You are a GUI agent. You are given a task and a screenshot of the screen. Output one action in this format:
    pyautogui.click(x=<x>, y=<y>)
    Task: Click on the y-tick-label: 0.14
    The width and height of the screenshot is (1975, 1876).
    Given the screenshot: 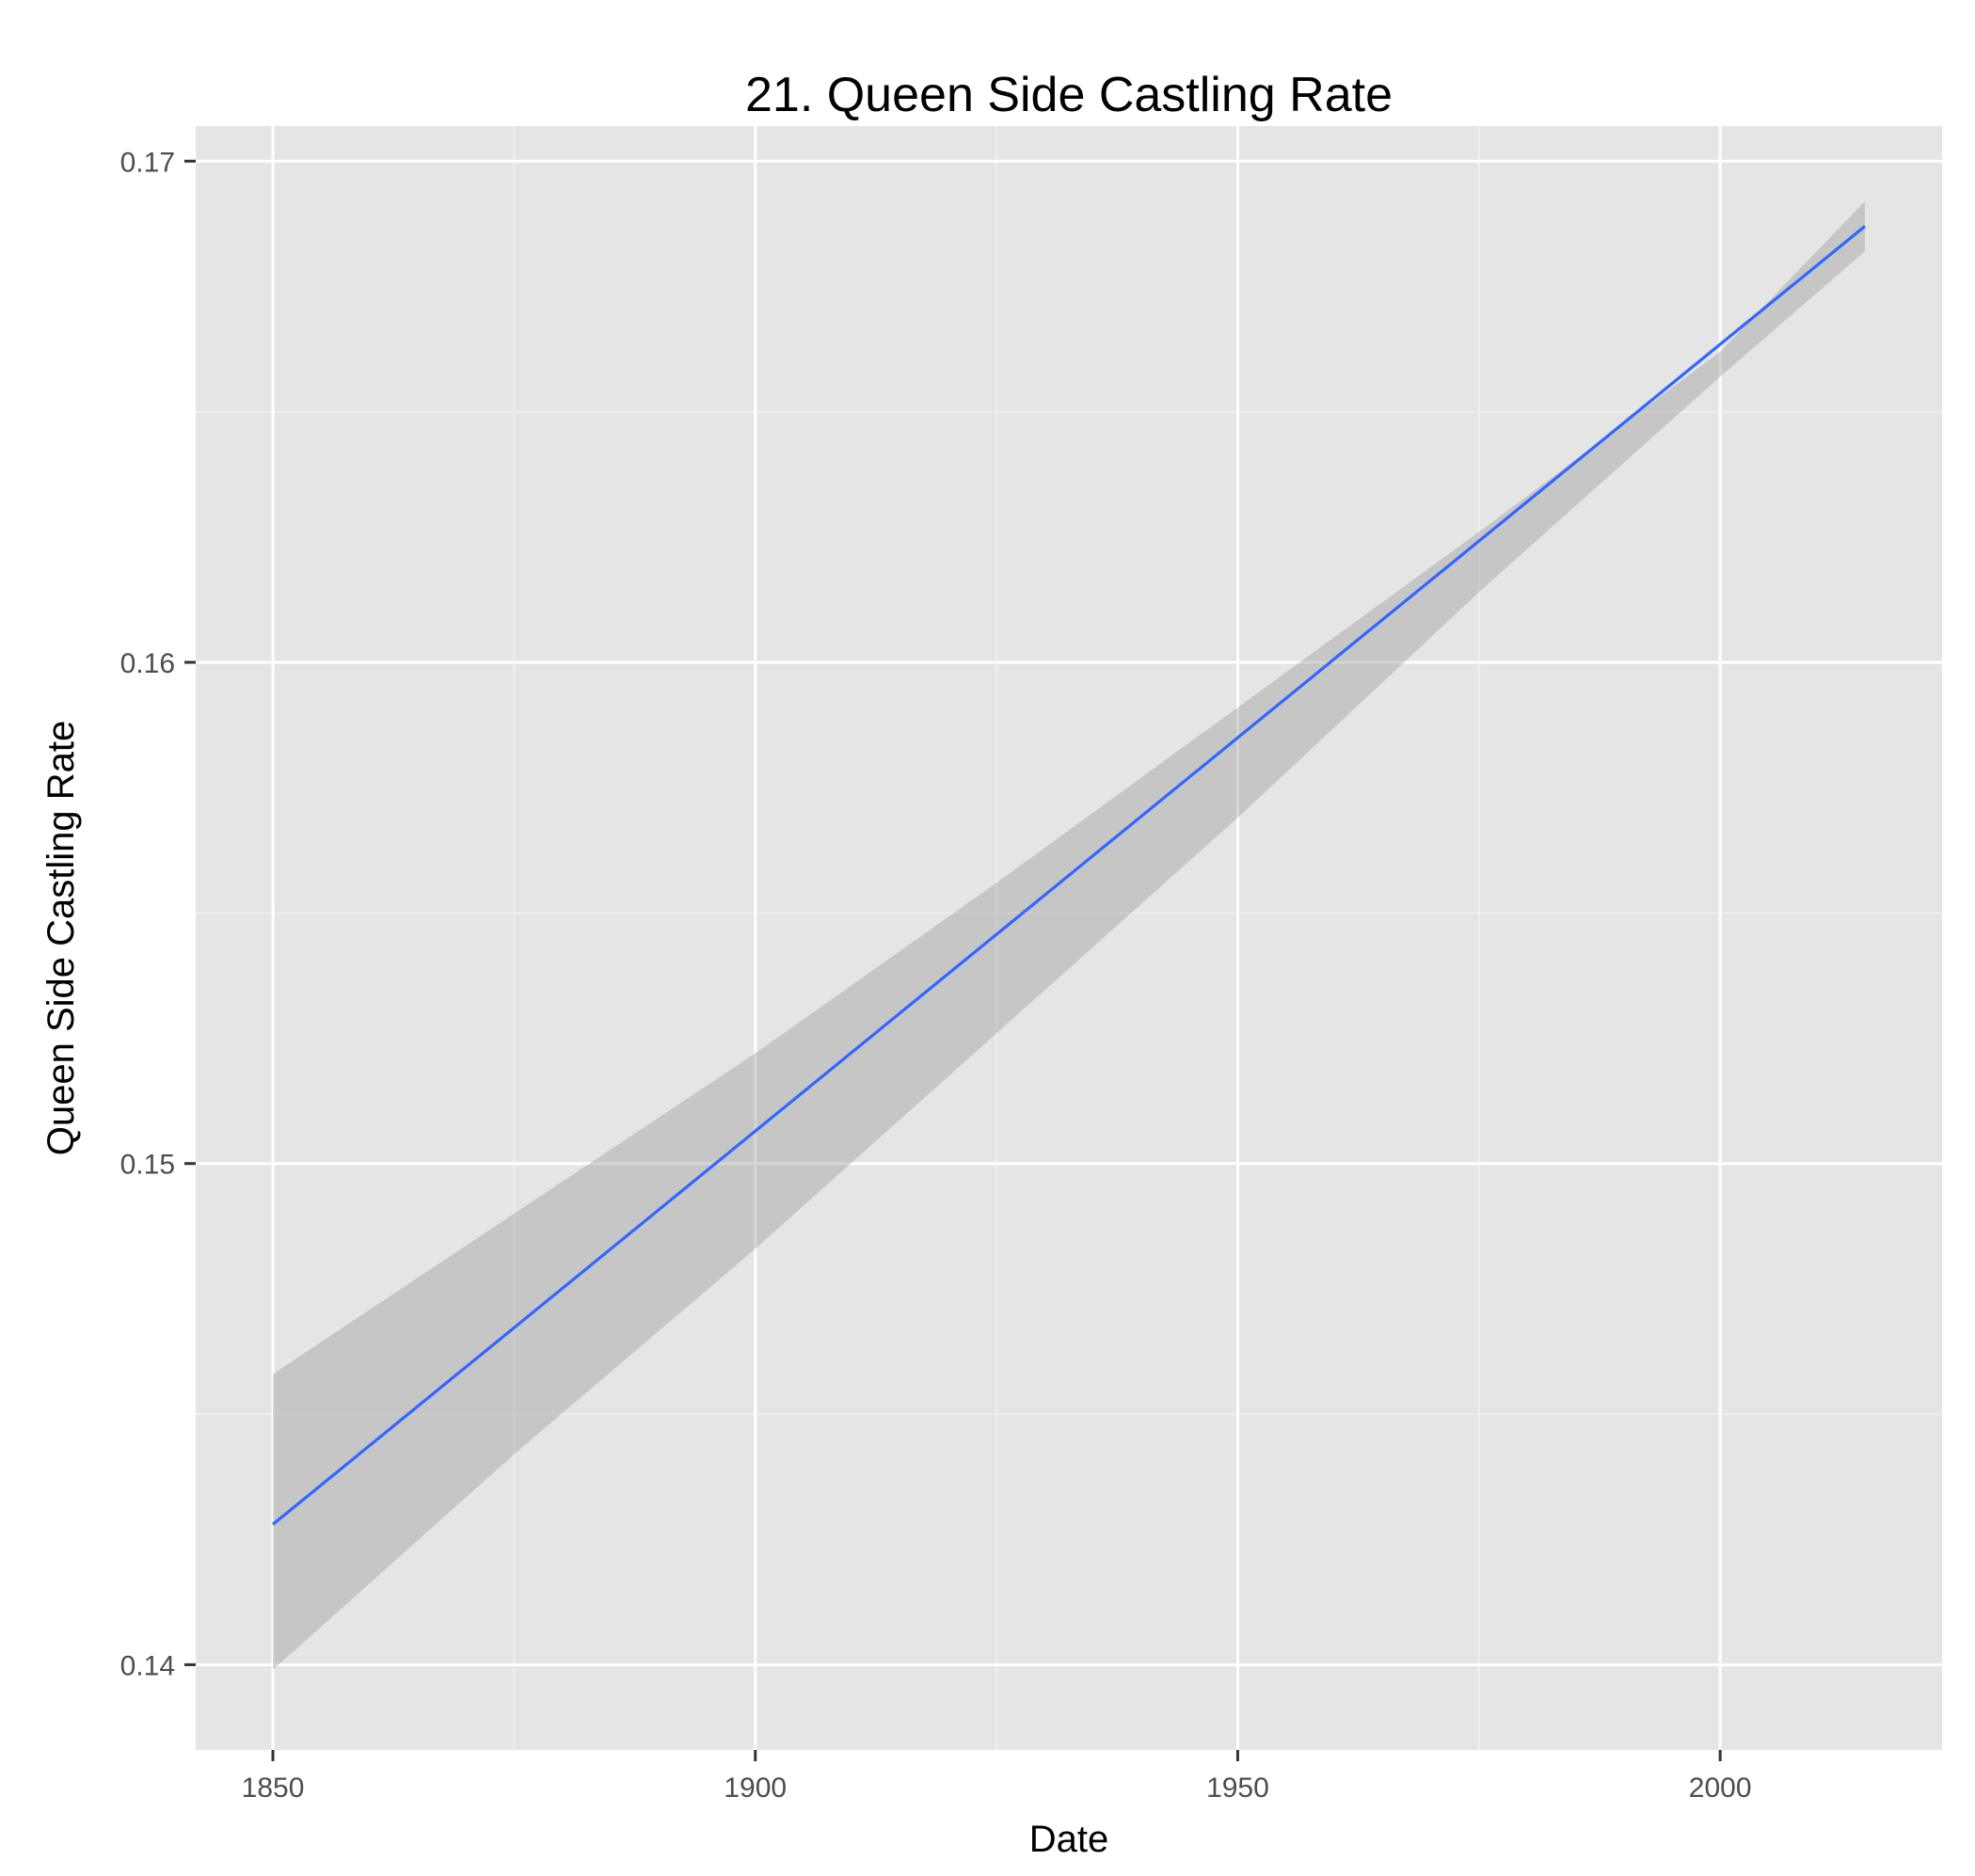 What is the action you would take?
    pyautogui.click(x=147, y=1665)
    